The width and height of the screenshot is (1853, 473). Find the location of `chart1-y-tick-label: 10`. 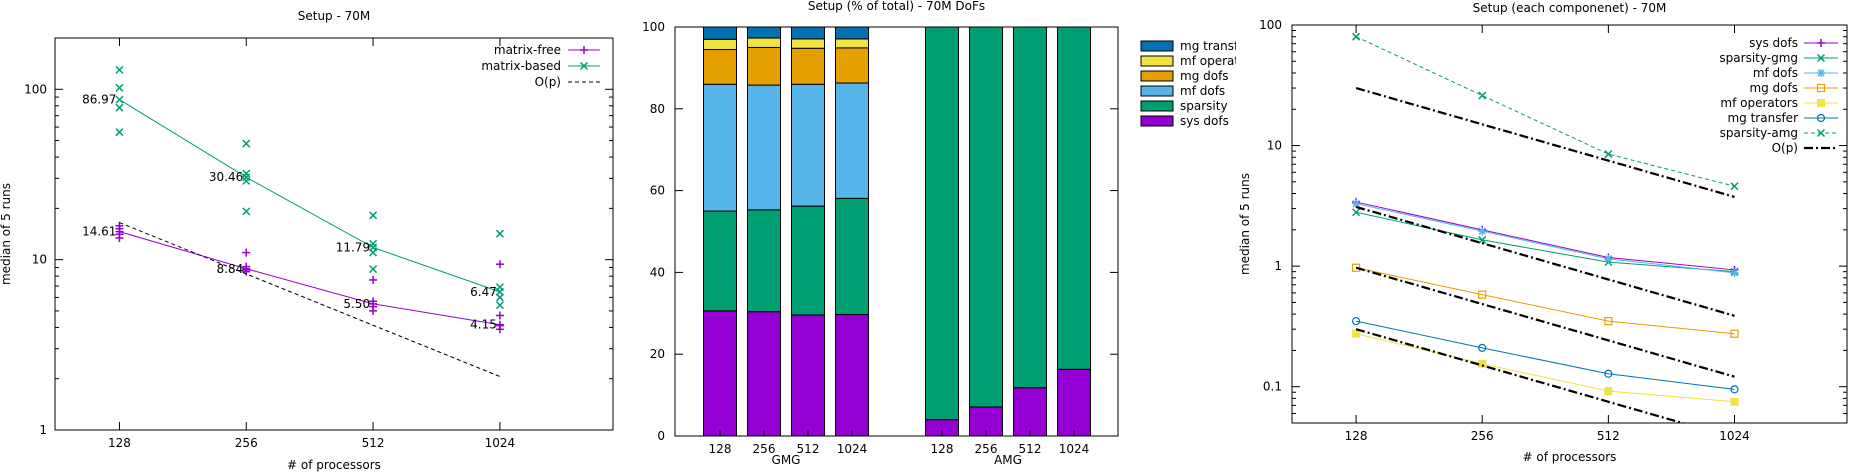

chart1-y-tick-label: 10 is located at coordinates (39, 260).